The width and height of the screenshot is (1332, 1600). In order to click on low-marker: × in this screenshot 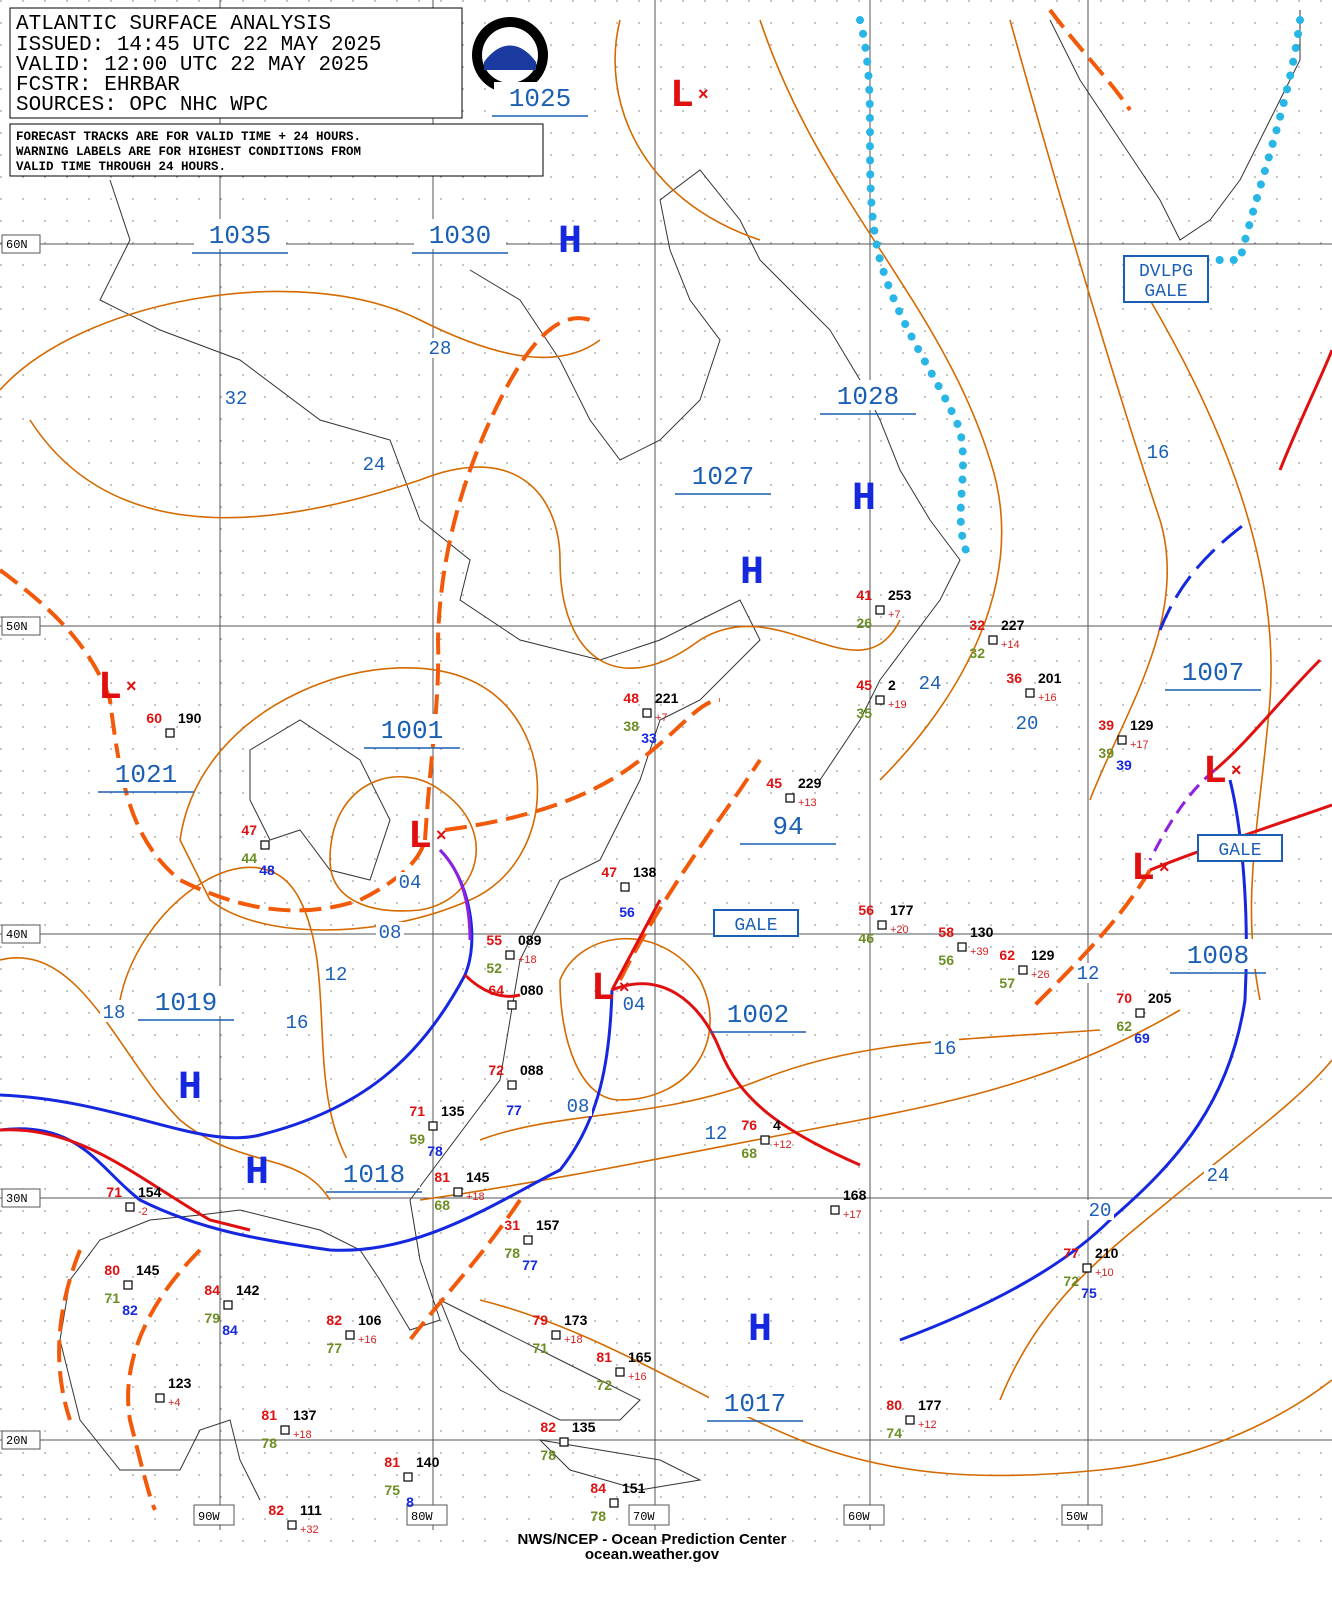, I will do `click(131, 686)`.